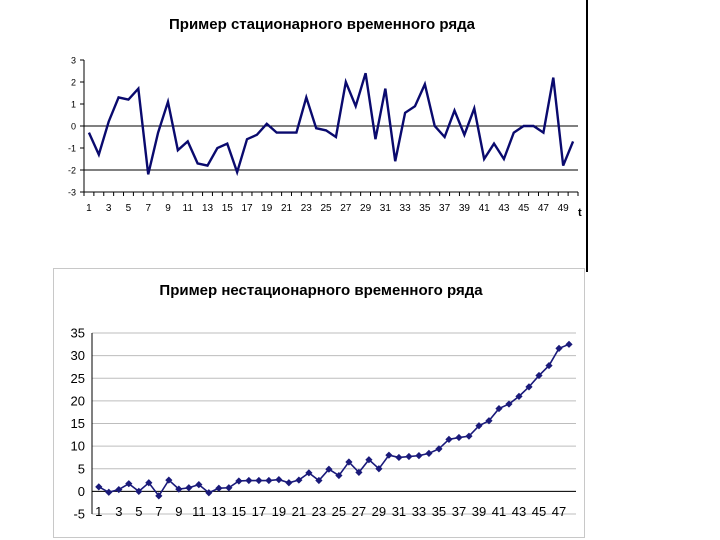 This screenshot has height=540, width=720. Describe the element at coordinates (81, 468) in the screenshot. I see `bottom-y-tick-label: 5` at that location.